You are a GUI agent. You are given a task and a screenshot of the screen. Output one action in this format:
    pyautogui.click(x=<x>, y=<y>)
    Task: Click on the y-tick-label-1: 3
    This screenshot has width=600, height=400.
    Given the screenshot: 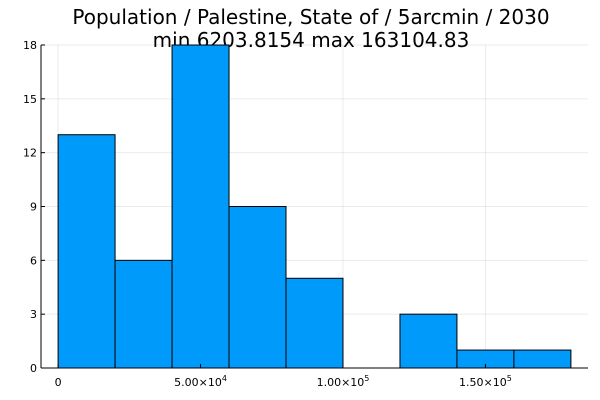 What is the action you would take?
    pyautogui.click(x=33, y=314)
    